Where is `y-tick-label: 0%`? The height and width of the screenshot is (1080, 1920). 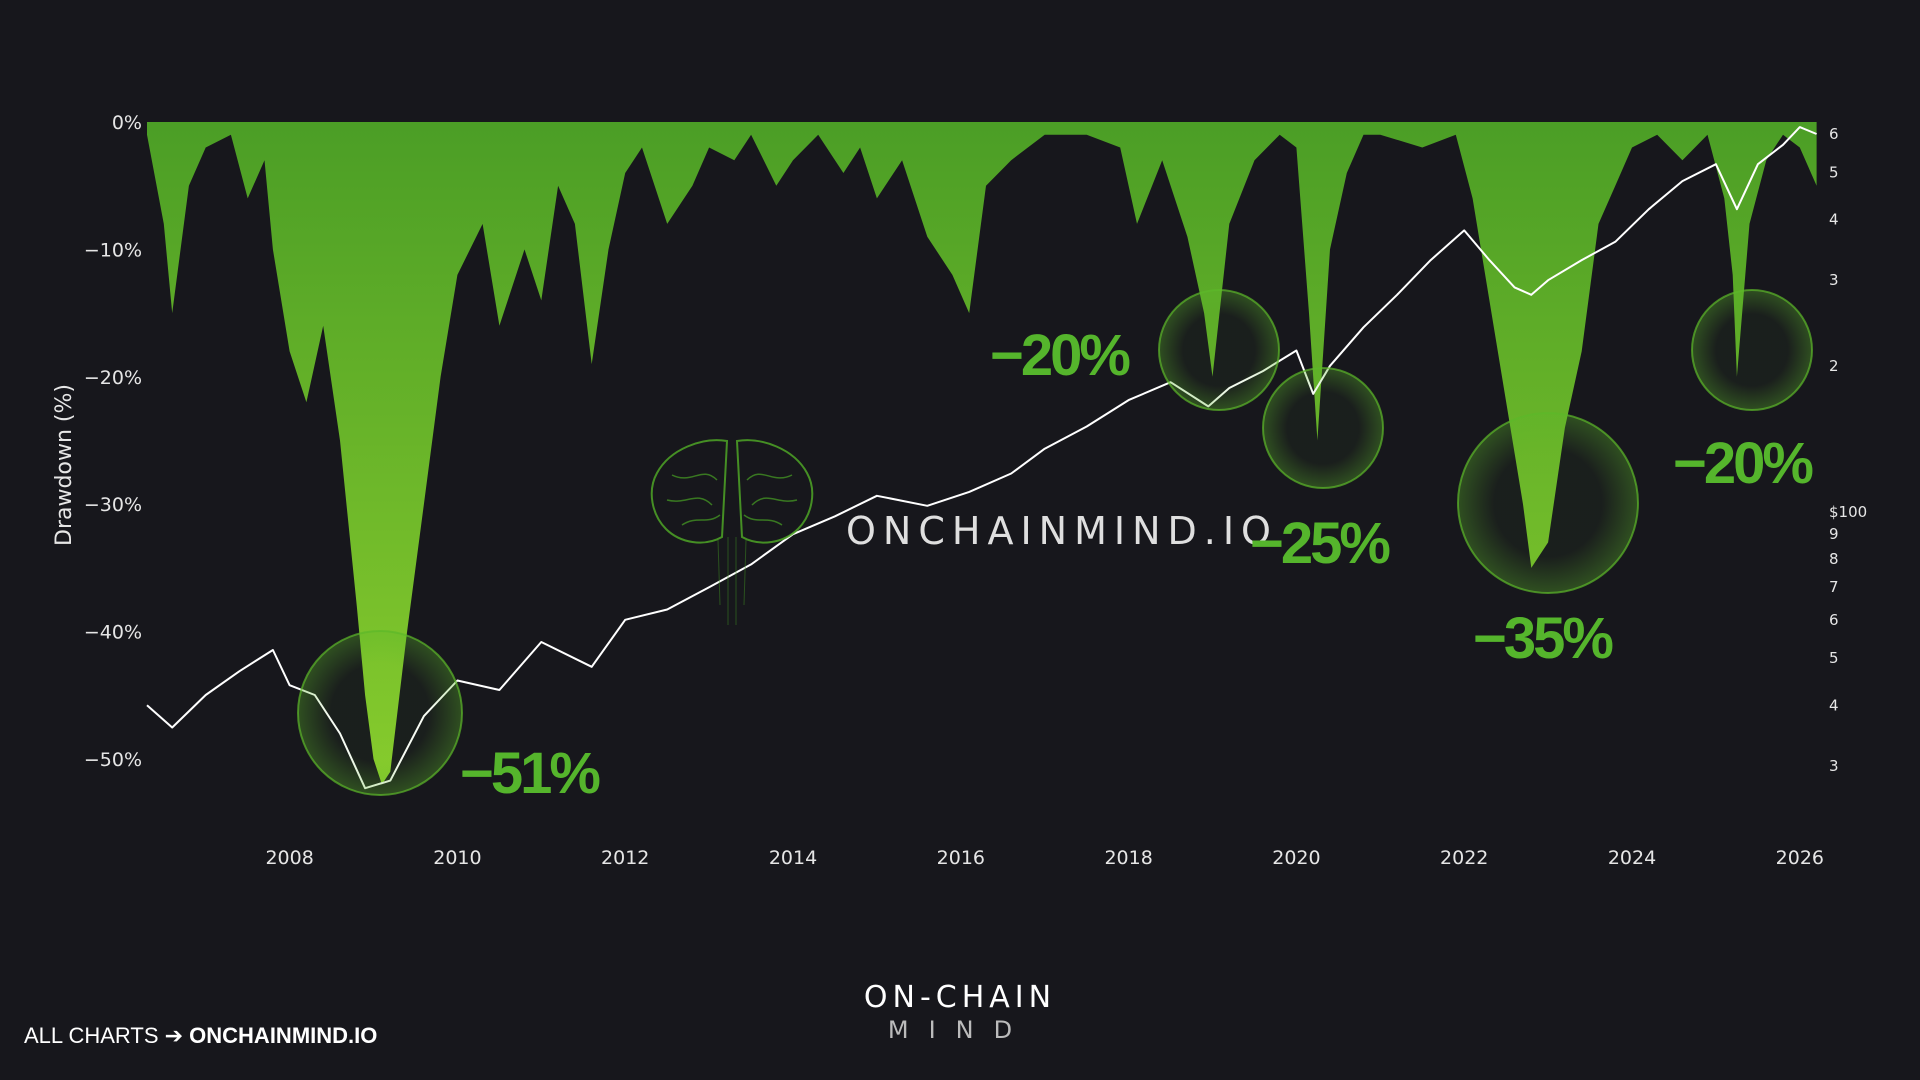
y-tick-label: 0% is located at coordinates (127, 123).